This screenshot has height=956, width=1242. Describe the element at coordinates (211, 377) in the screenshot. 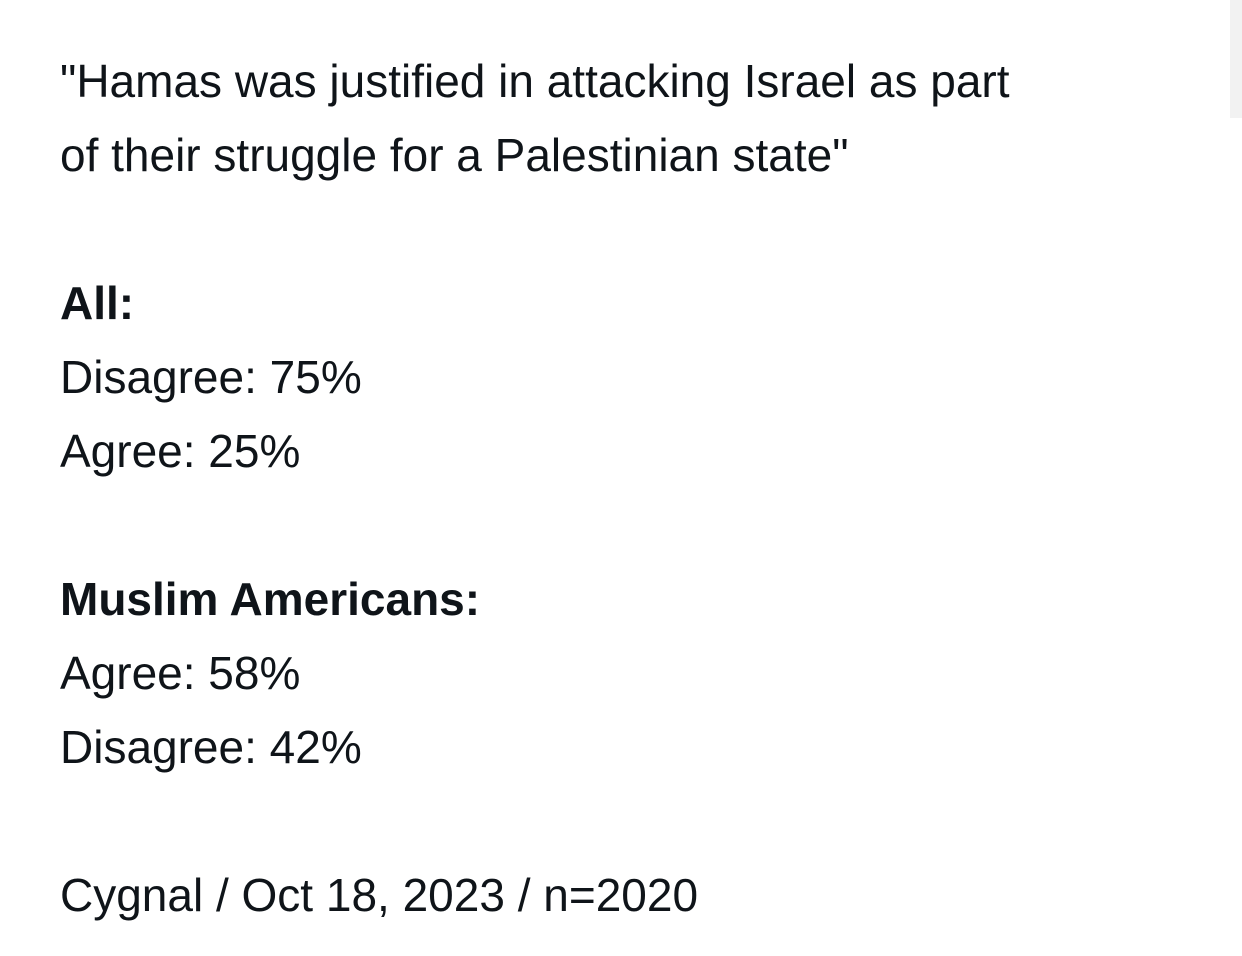

I see `all-row-disagree: Disagree: 75%` at that location.